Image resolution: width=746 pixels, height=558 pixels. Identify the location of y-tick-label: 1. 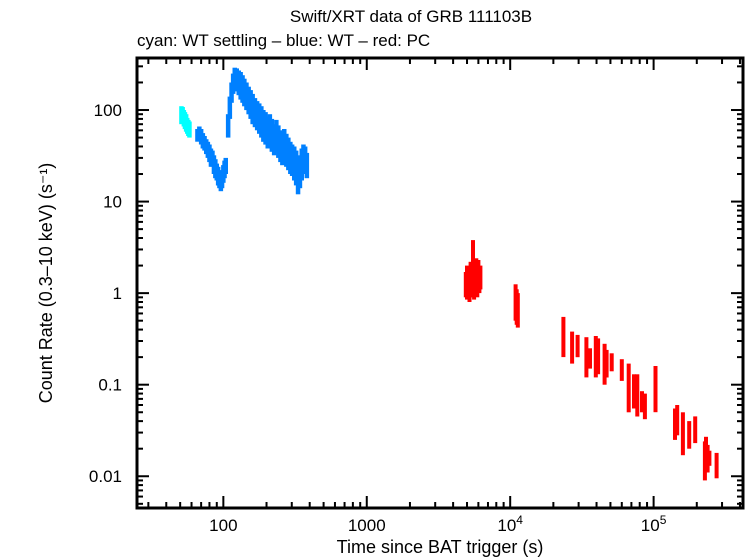
(117, 293).